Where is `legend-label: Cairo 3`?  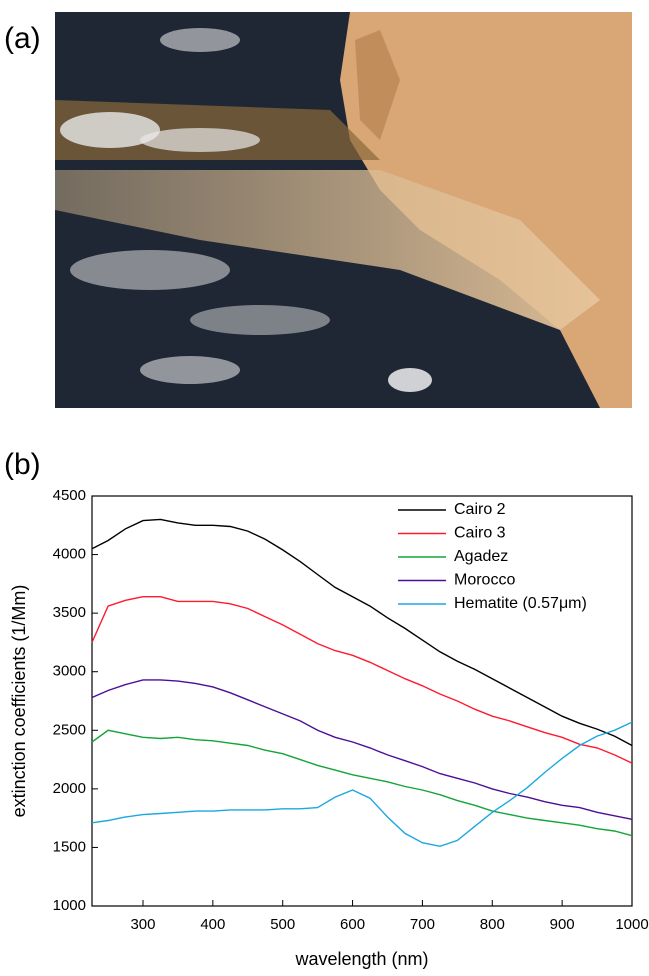
legend-label: Cairo 3 is located at coordinates (480, 533).